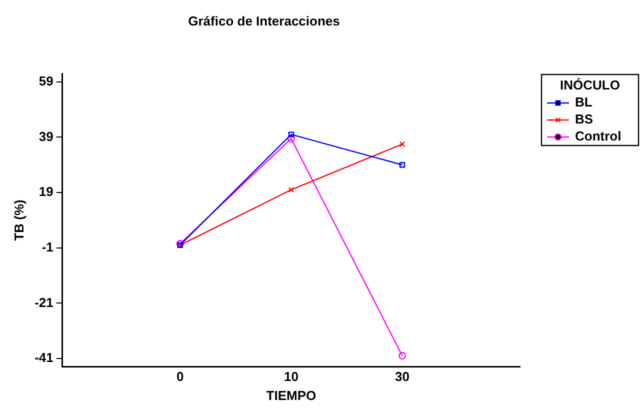  Describe the element at coordinates (48, 246) in the screenshot. I see `y-tick-label: -1` at that location.